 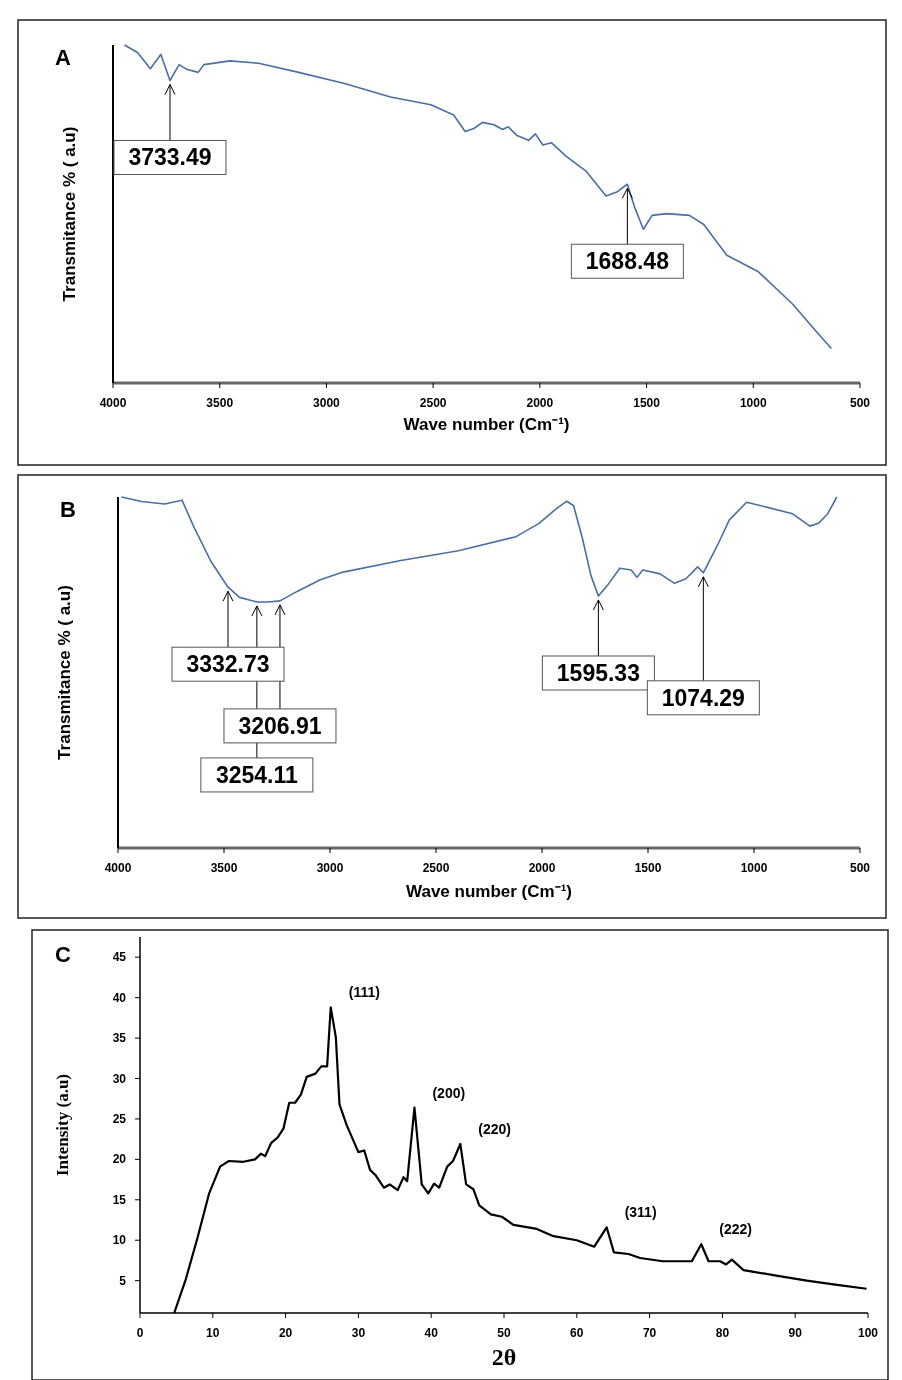 I want to click on annotation: 3733.49, so click(x=170, y=157).